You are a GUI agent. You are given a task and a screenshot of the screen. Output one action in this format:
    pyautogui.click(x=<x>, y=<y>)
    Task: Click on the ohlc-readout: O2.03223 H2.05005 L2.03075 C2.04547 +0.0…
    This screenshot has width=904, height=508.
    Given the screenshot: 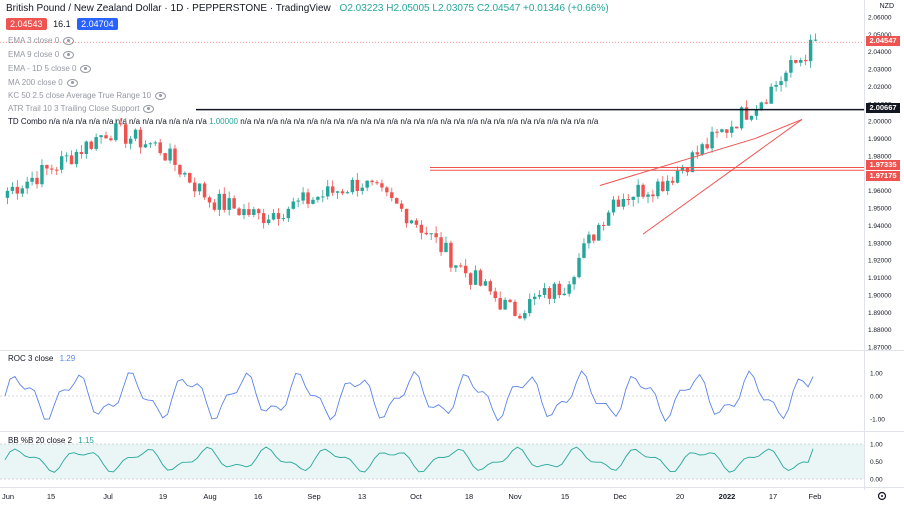 What is the action you would take?
    pyautogui.click(x=474, y=8)
    